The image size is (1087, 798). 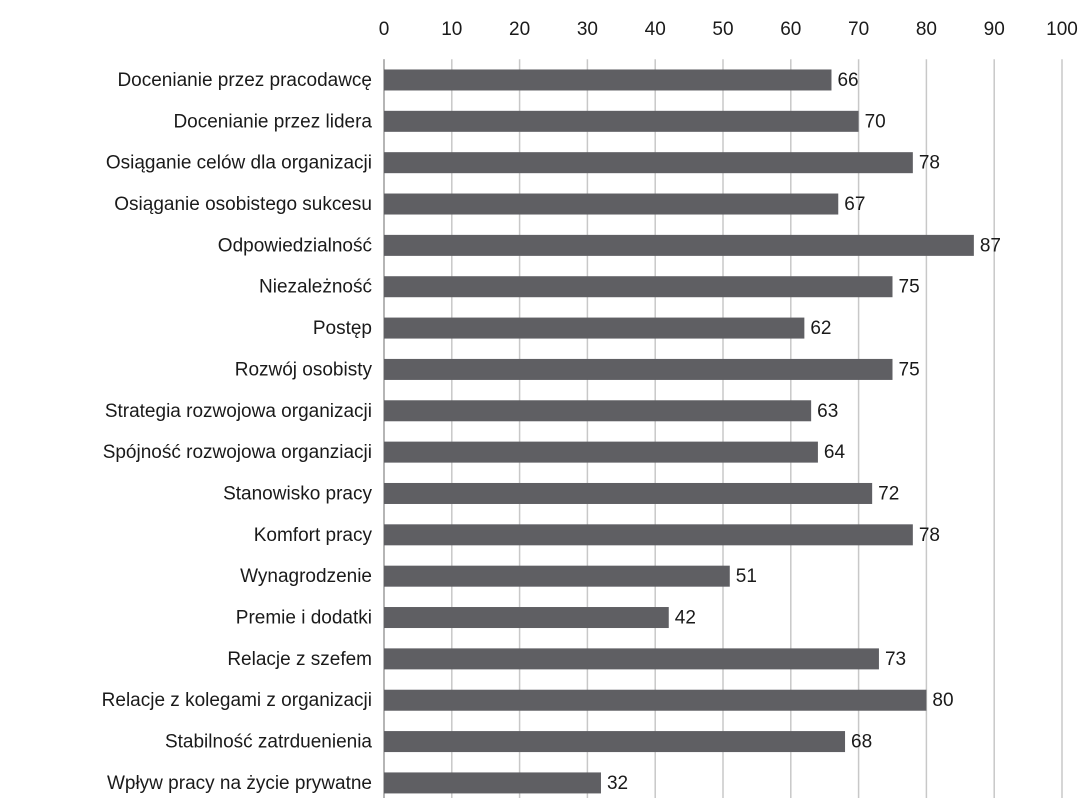 I want to click on x-tick-label: 80, so click(x=926, y=29).